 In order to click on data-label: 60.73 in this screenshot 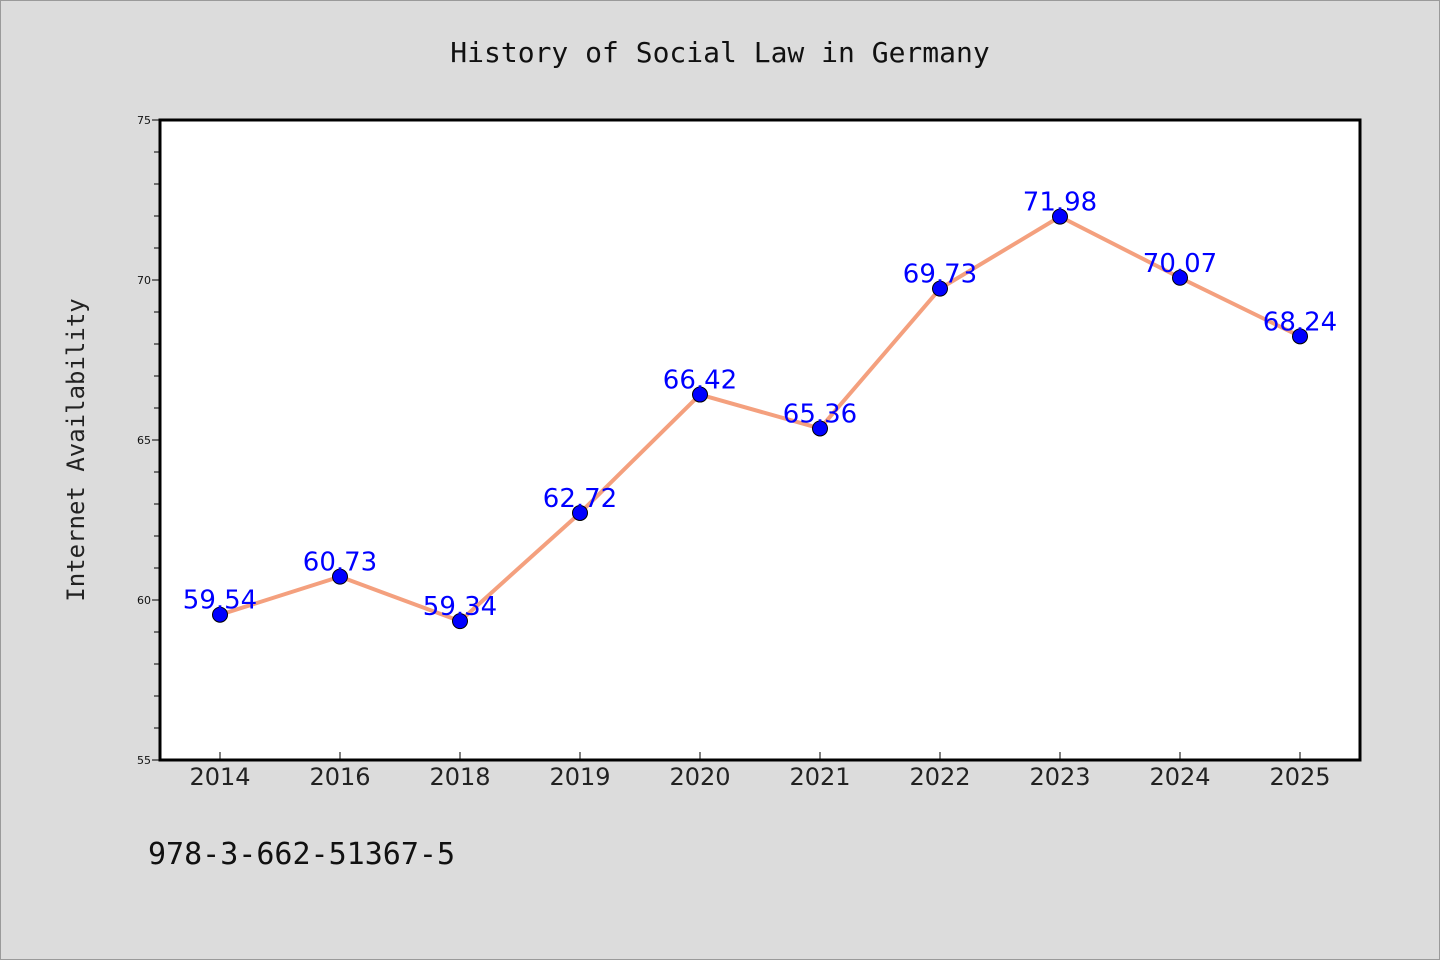, I will do `click(340, 563)`.